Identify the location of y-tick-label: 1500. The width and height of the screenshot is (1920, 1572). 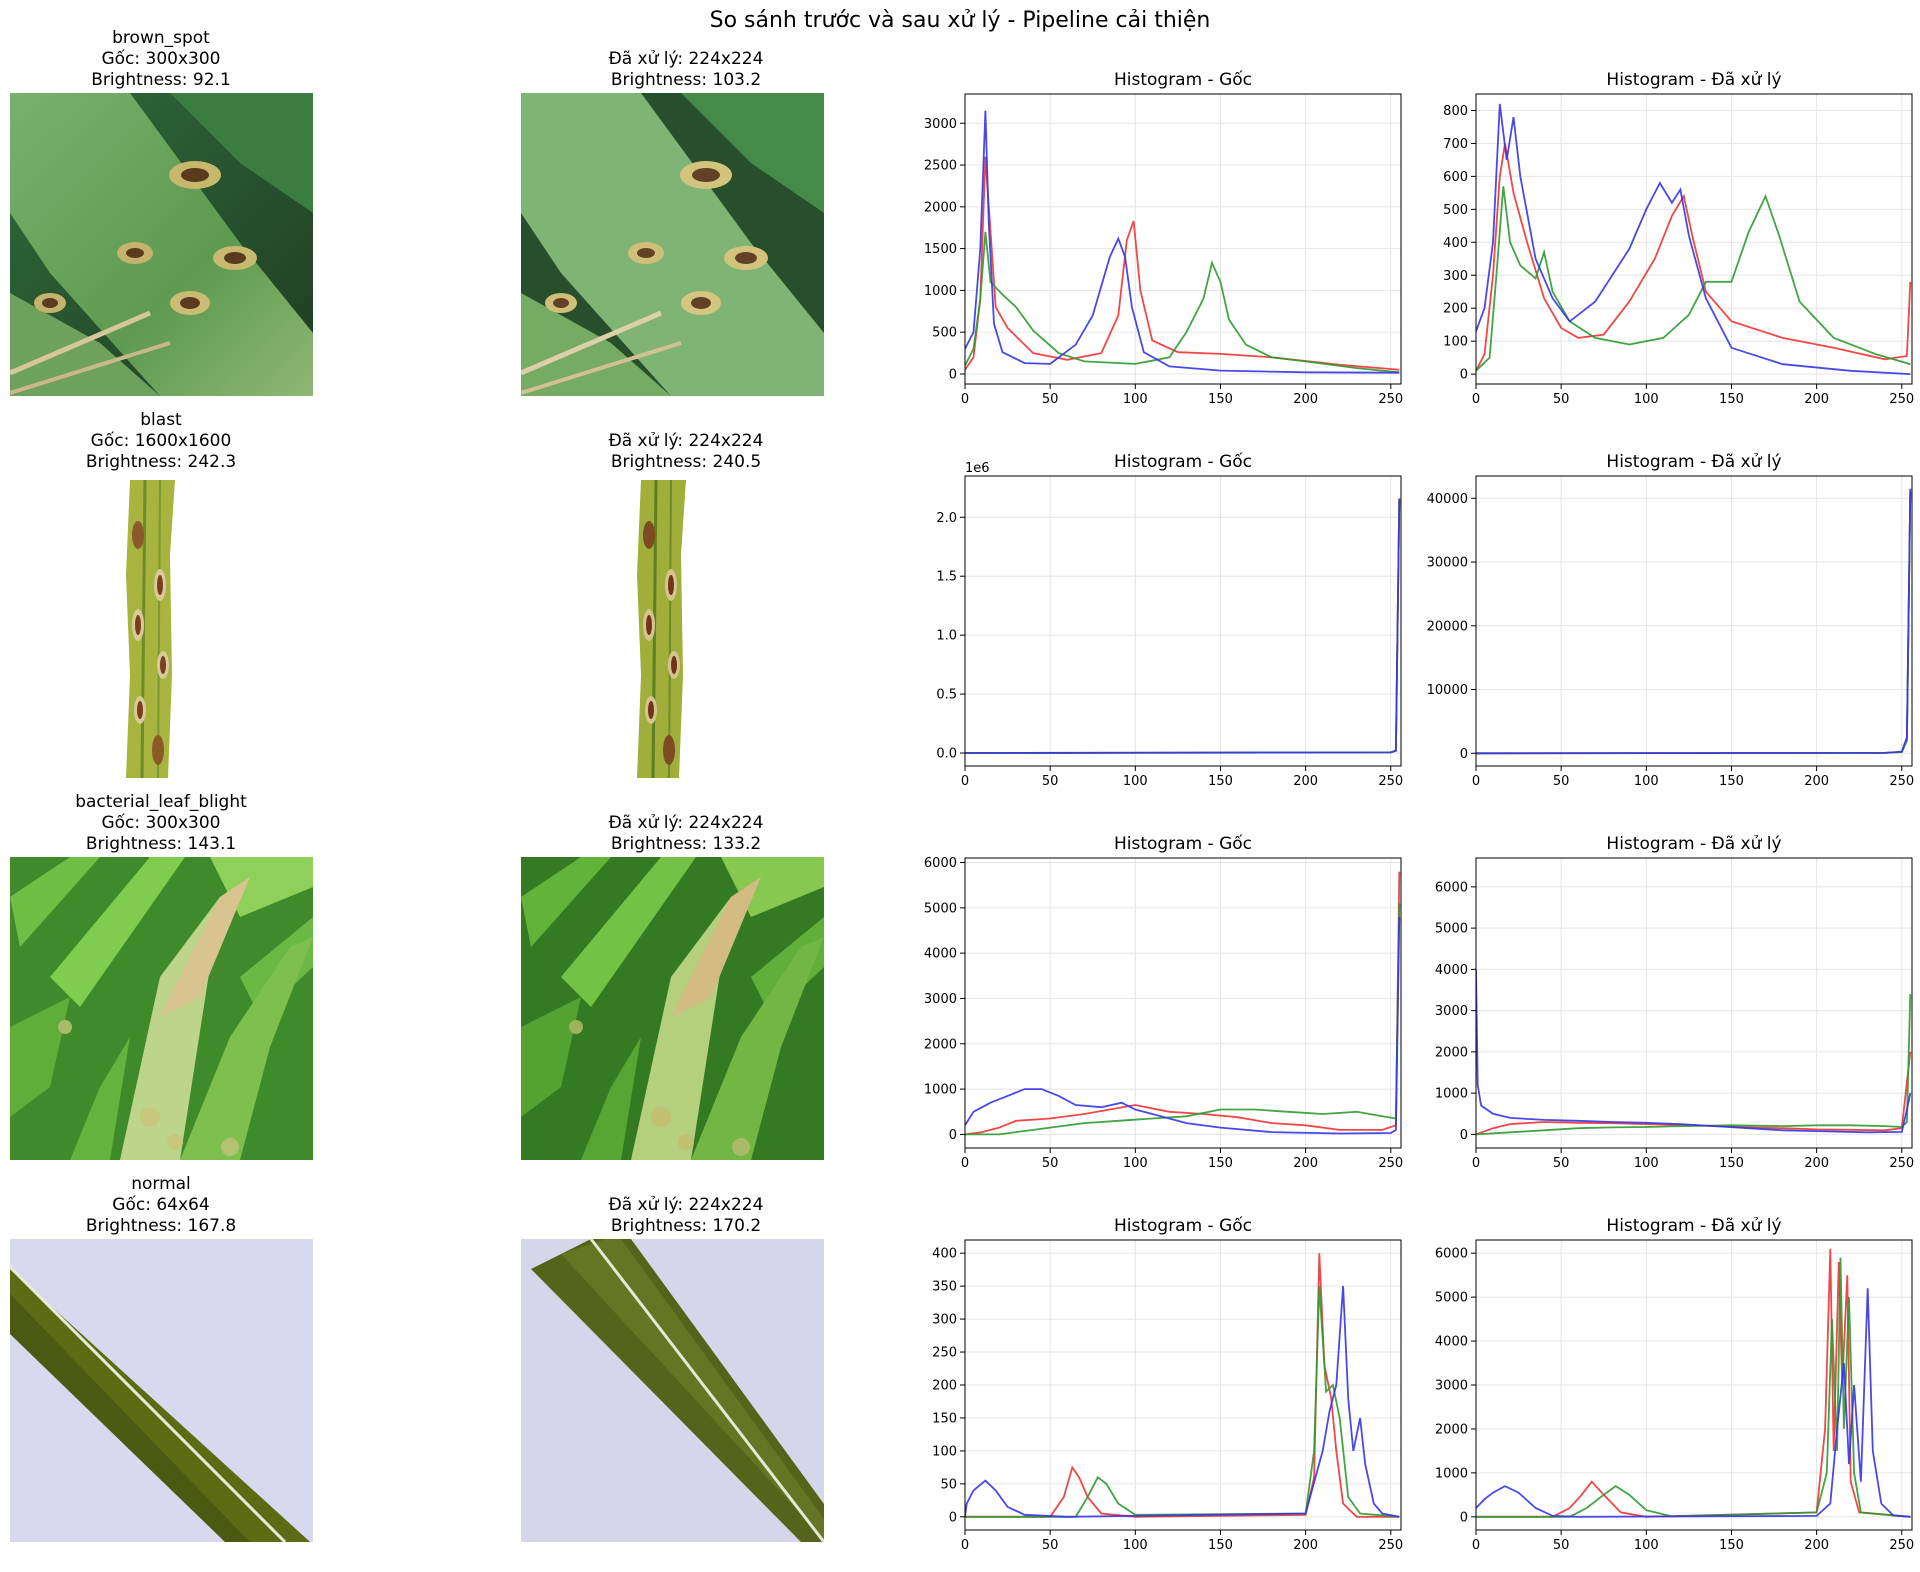
(940, 249).